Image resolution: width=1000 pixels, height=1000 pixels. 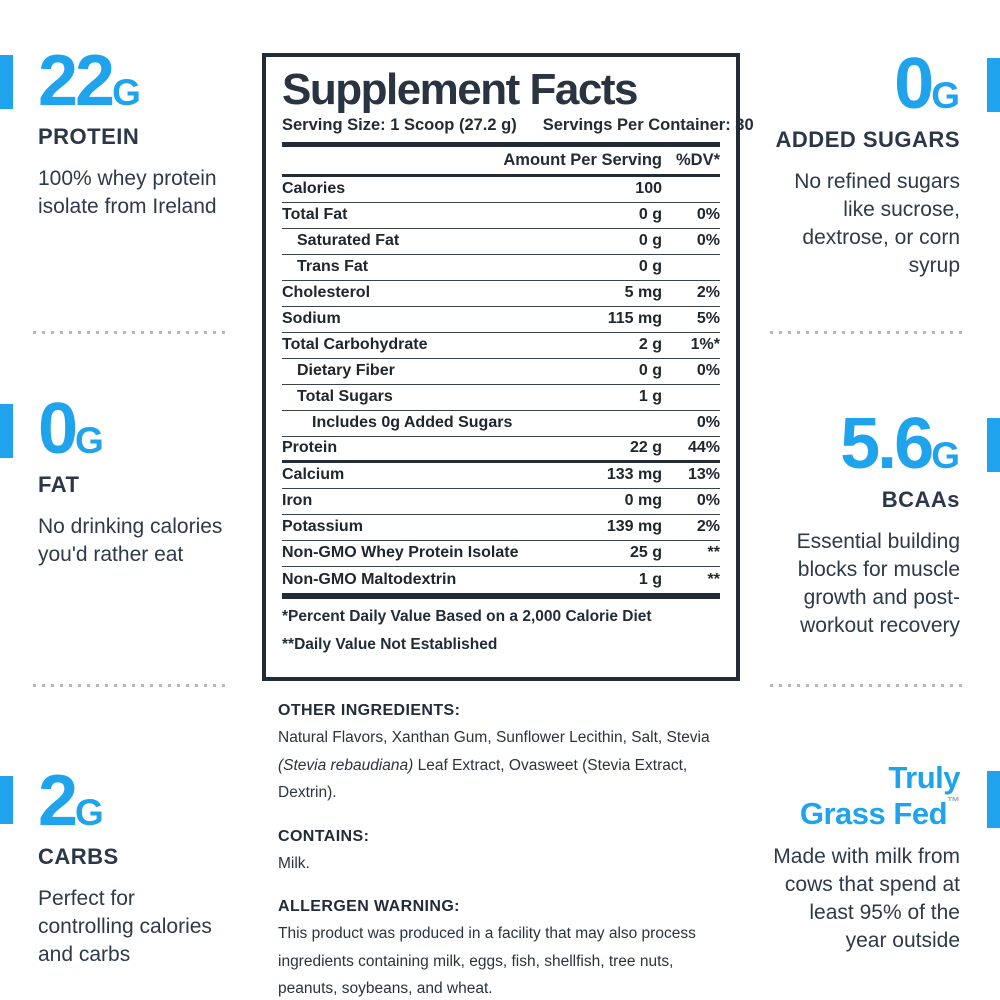 I want to click on table-row: Calcium 133 mg 13%, so click(x=501, y=476).